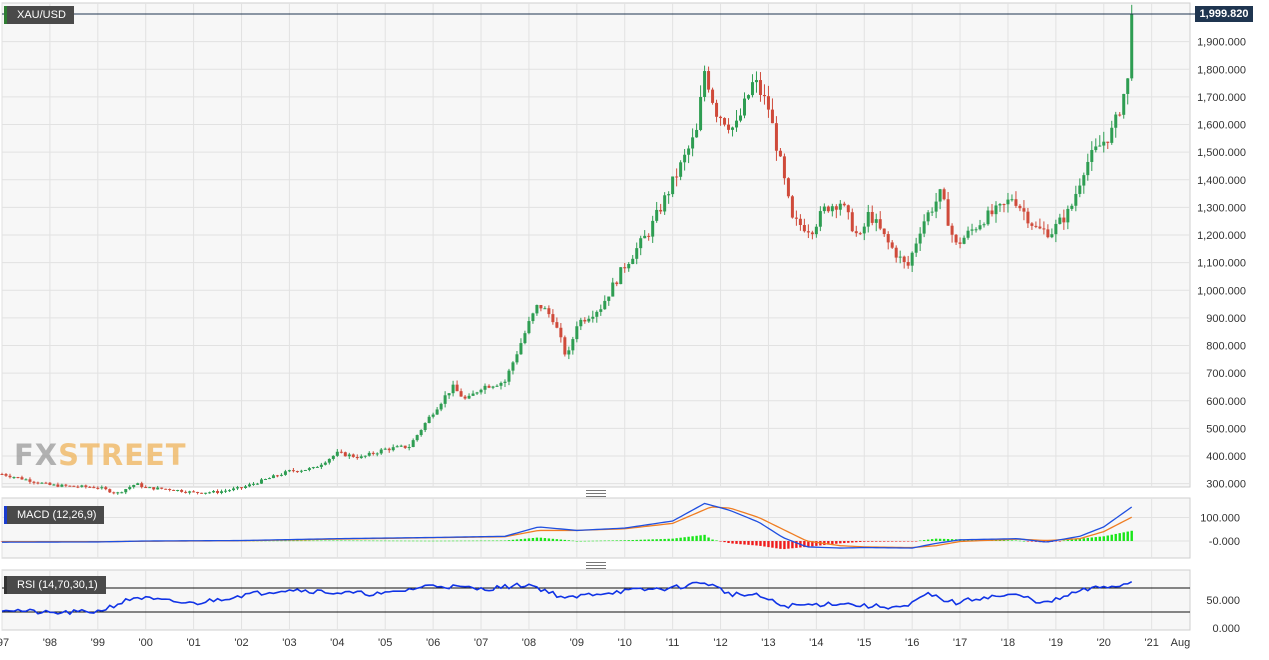 The image size is (1269, 660). What do you see at coordinates (57, 515) in the screenshot?
I see `macd-label-text: MACD (12,26,9)` at bounding box center [57, 515].